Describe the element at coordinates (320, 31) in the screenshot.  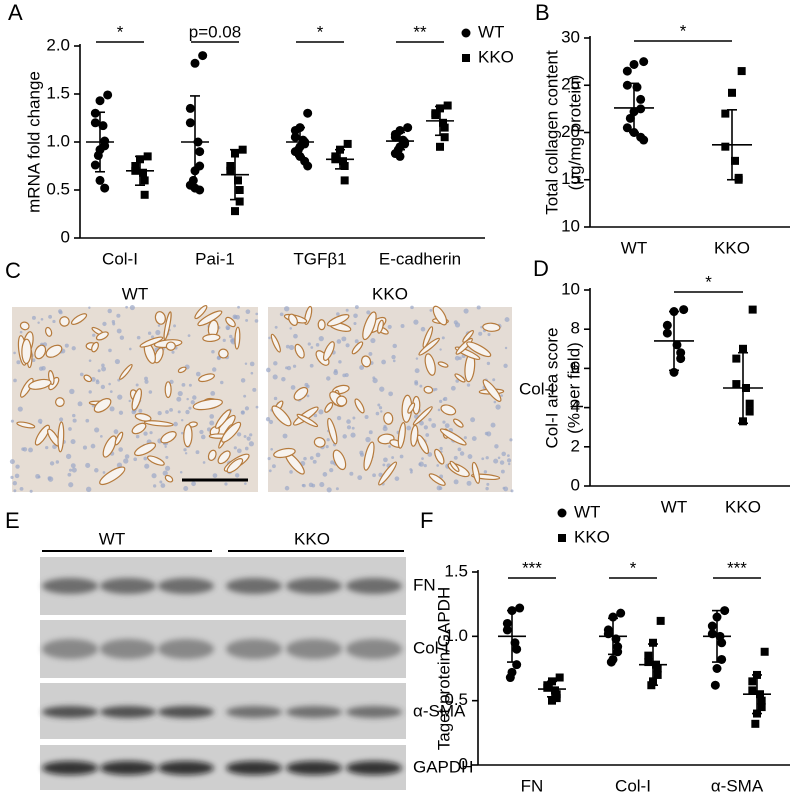
I see `significance-label: *` at that location.